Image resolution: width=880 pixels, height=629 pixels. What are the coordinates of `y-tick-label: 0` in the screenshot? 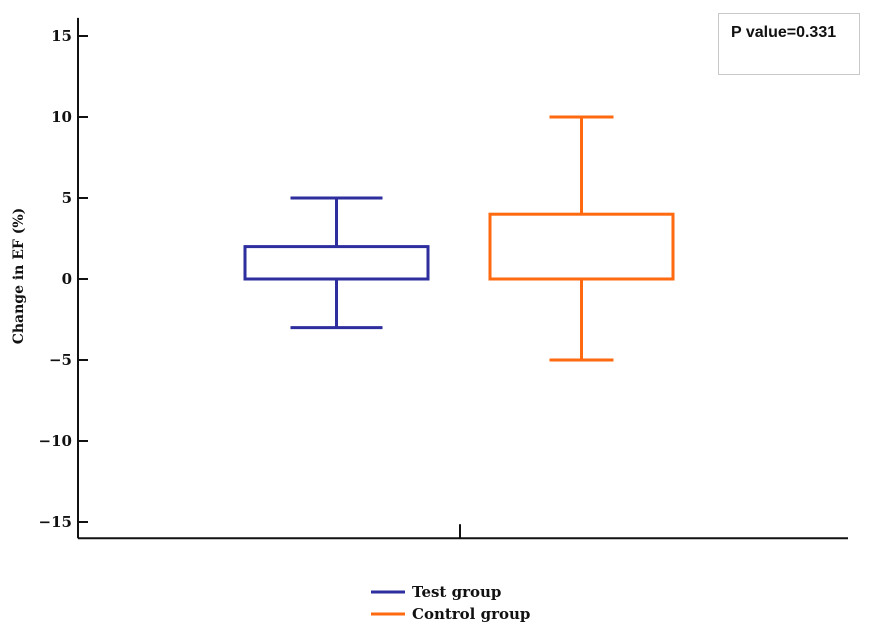 It's located at (67, 279).